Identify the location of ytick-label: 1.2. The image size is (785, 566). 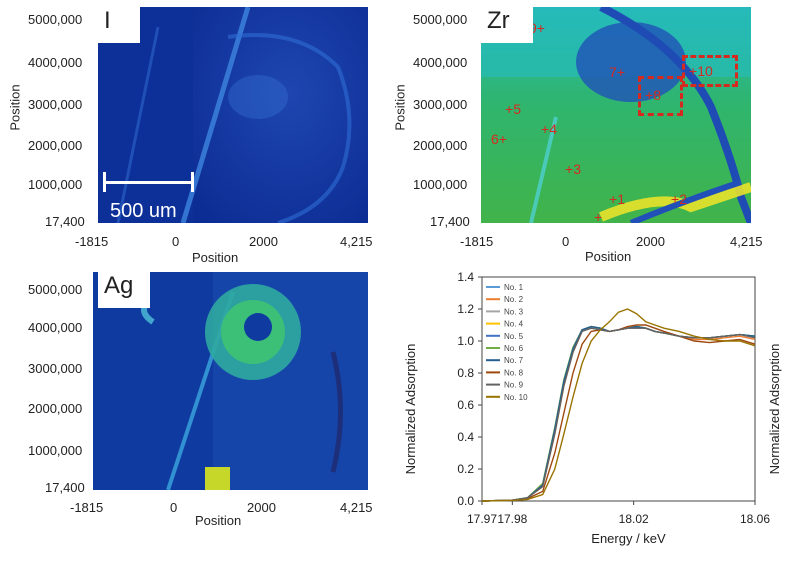
(465, 309).